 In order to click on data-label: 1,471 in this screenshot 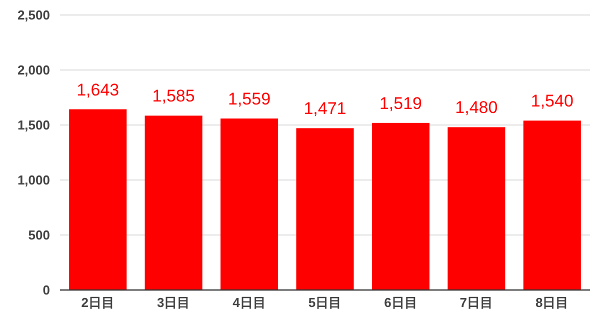, I will do `click(325, 108)`.